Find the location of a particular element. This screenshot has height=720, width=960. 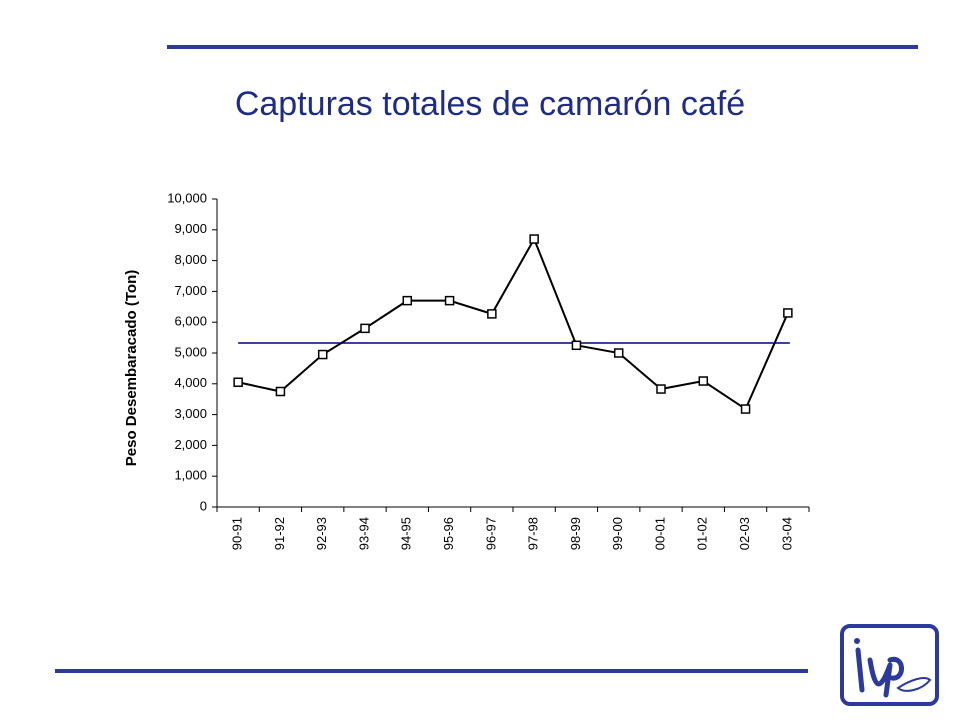

x-tick-label: 98-99 is located at coordinates (575, 533).